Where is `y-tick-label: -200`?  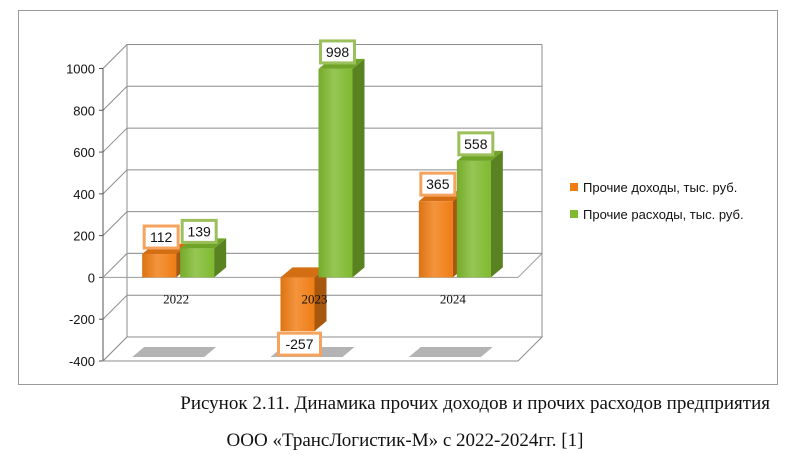 y-tick-label: -200 is located at coordinates (82, 319).